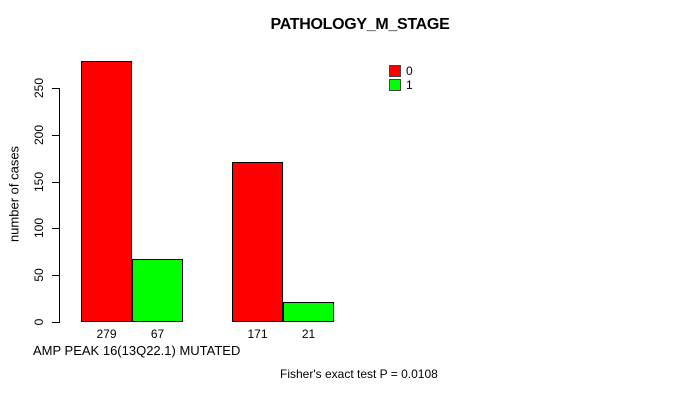 The height and width of the screenshot is (400, 690). What do you see at coordinates (39, 182) in the screenshot?
I see `y-tick-label: 150` at bounding box center [39, 182].